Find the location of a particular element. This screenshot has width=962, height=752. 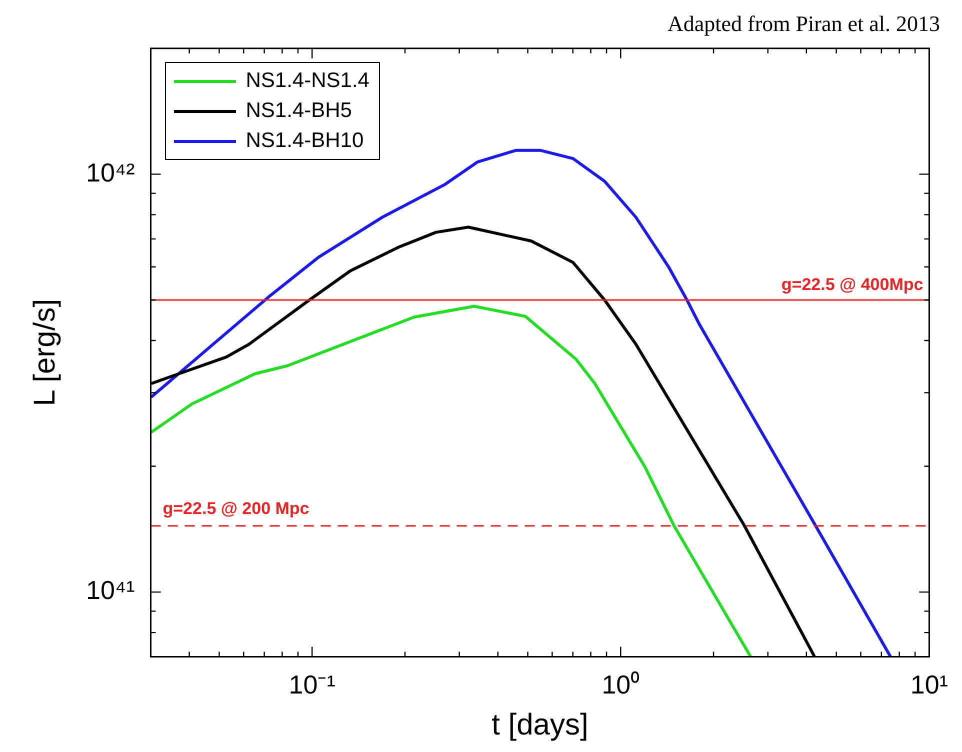

y-tick-label: 10⁴¹ is located at coordinates (111, 590).